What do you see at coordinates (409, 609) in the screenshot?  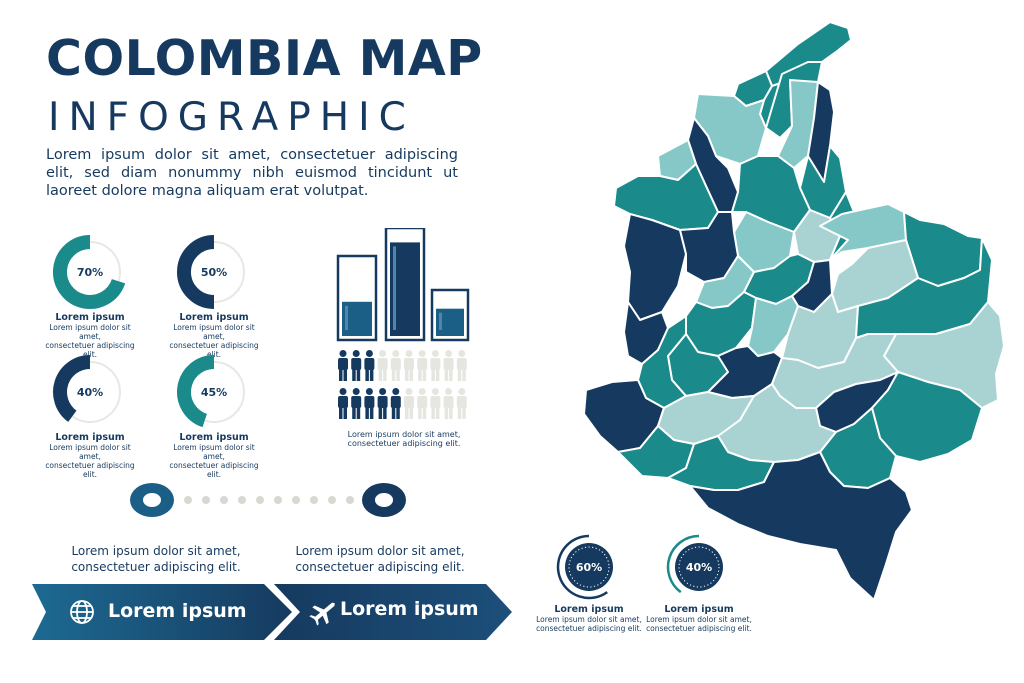 I see `arrow-label-2: Lorem ipsum` at bounding box center [409, 609].